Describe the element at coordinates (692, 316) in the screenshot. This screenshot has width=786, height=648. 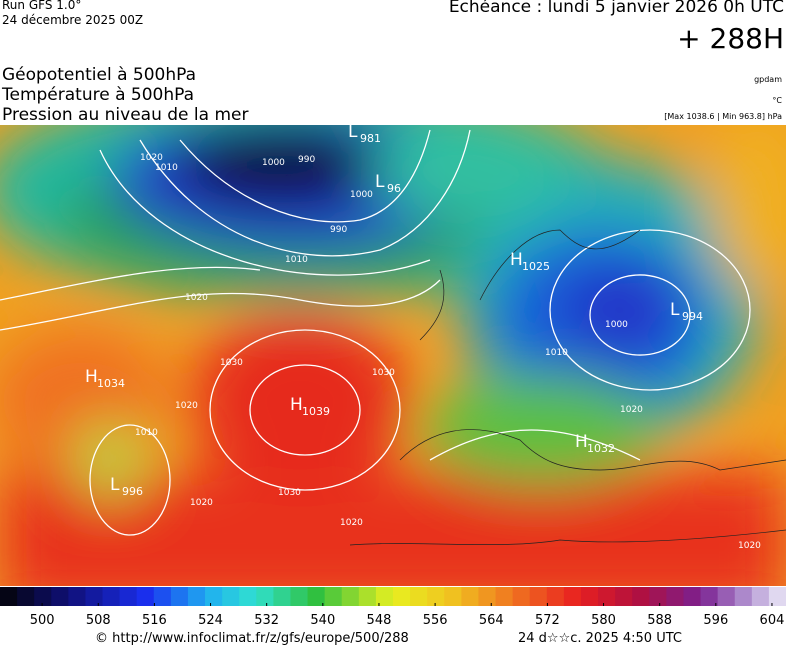
I see `center-value: 994` at that location.